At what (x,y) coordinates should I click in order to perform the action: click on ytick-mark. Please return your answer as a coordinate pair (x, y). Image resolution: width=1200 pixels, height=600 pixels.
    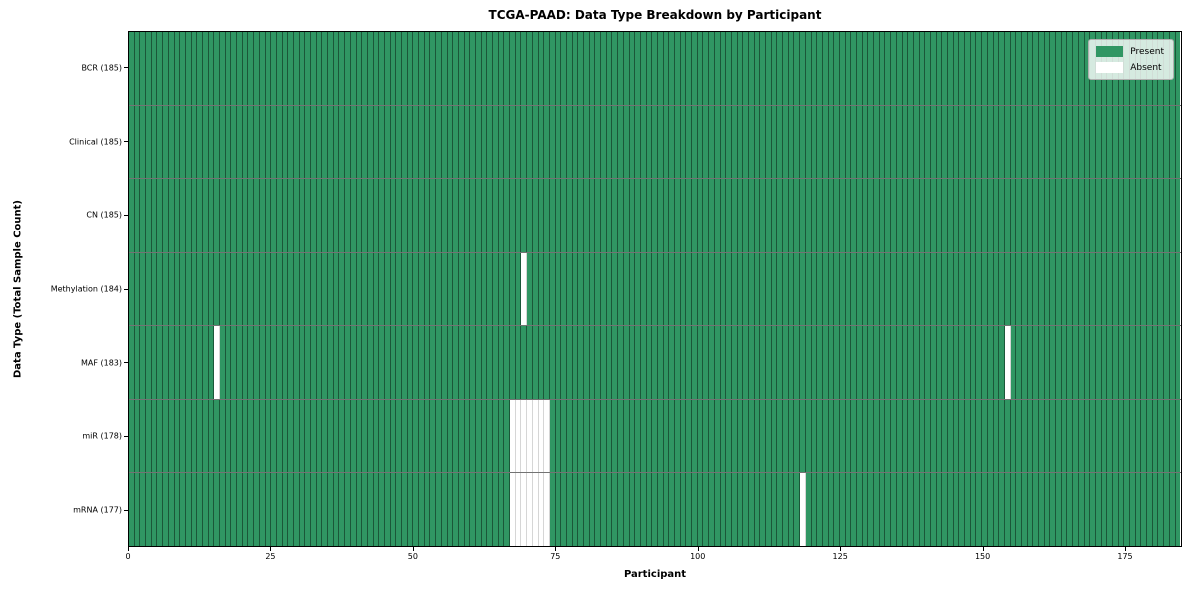
    Looking at the image, I should click on (126, 510).